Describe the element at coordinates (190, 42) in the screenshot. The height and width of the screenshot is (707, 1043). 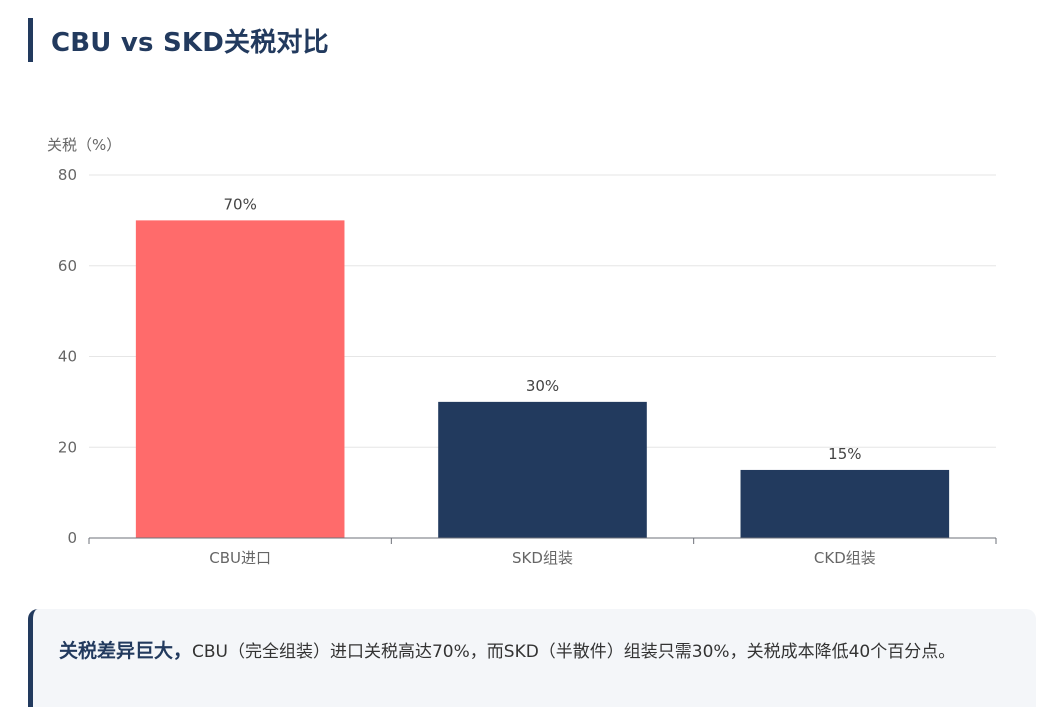
I see `chart-title: CBU vs SKD关税对比` at that location.